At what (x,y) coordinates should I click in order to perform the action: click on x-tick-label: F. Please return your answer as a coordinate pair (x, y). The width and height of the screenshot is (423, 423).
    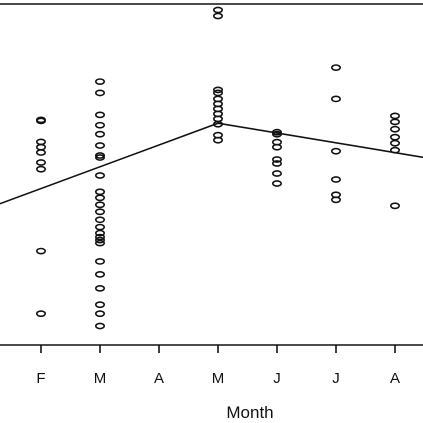
    Looking at the image, I should click on (40, 378).